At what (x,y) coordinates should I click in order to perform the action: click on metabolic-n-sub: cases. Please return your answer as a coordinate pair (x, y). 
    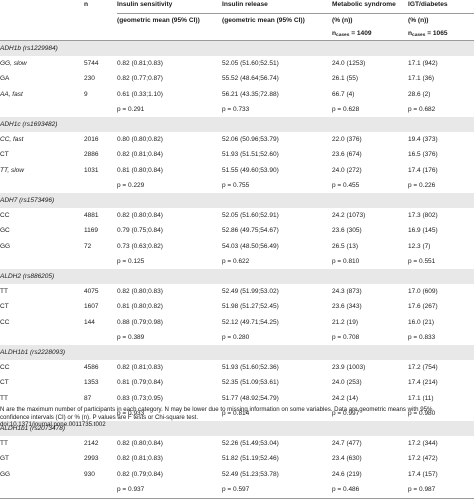
    Looking at the image, I should click on (343, 35).